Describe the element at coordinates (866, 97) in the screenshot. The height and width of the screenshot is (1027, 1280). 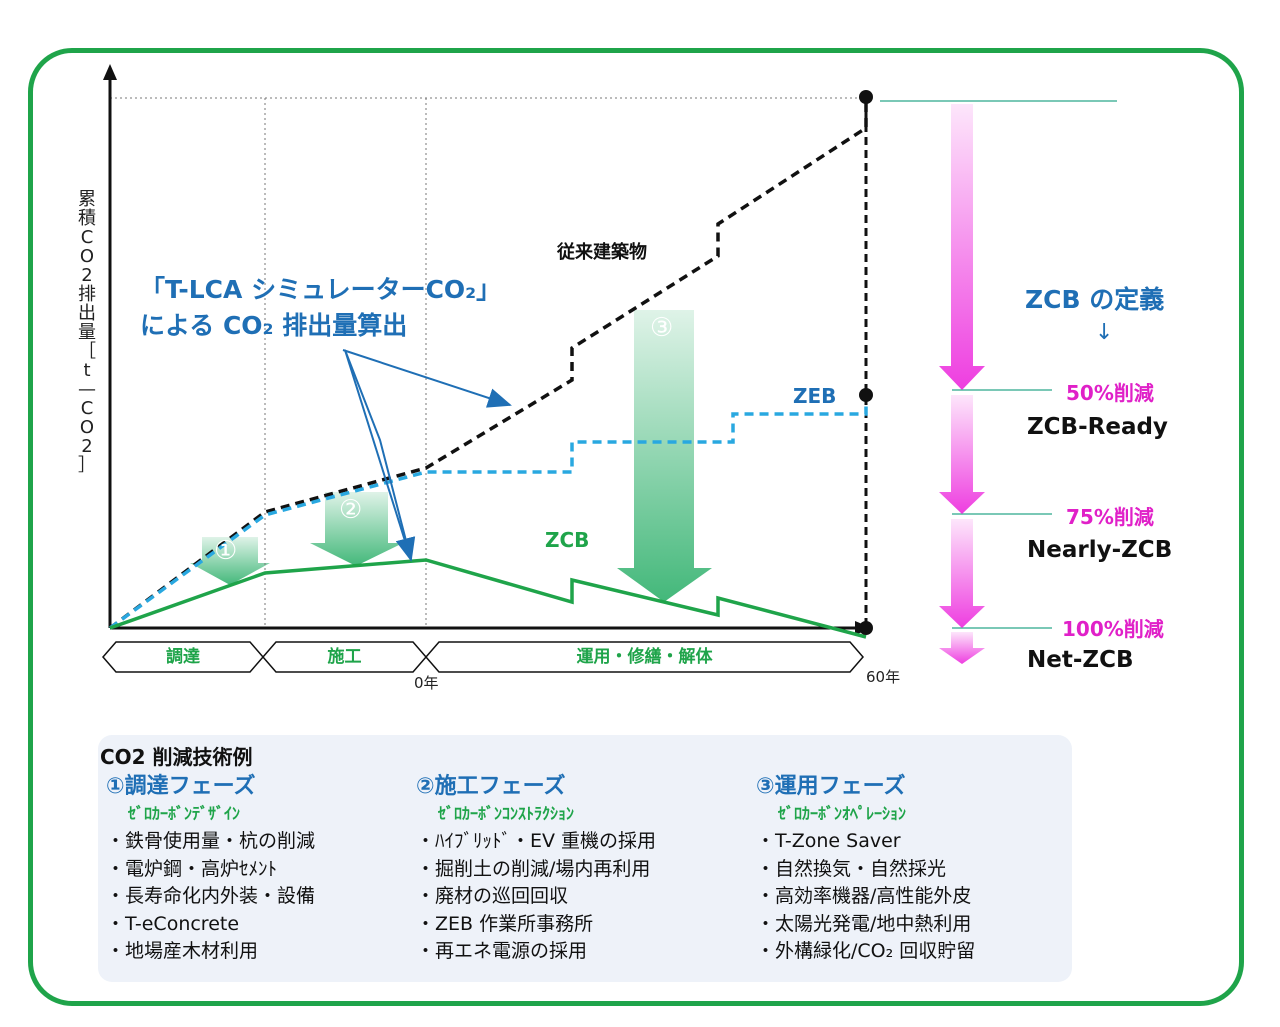
I see `conventional-end-dot` at that location.